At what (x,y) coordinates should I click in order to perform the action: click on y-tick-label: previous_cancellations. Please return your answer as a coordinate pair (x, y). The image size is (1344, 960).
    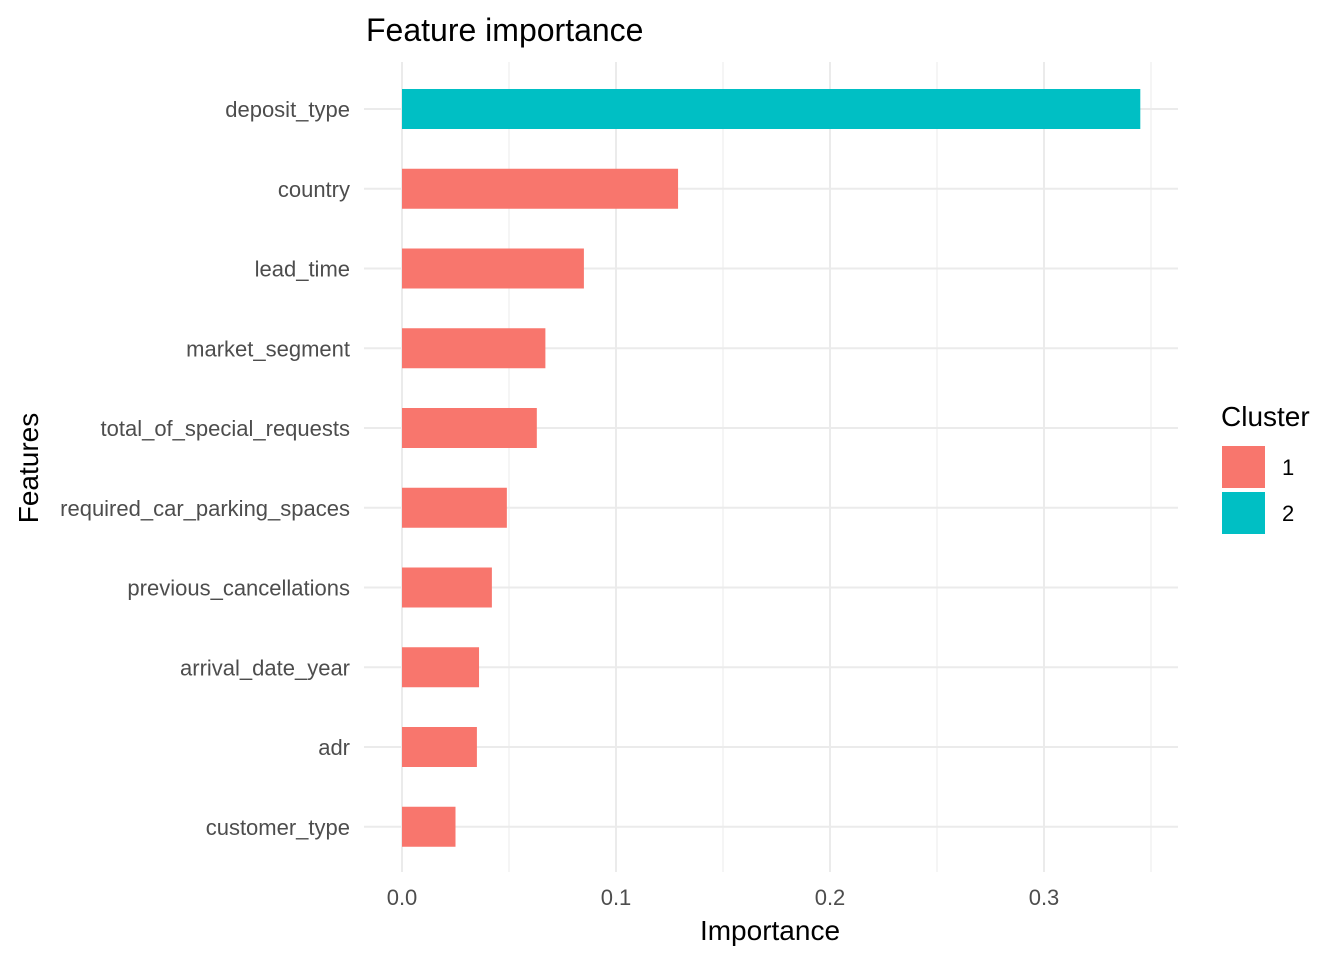
    Looking at the image, I should click on (238, 588).